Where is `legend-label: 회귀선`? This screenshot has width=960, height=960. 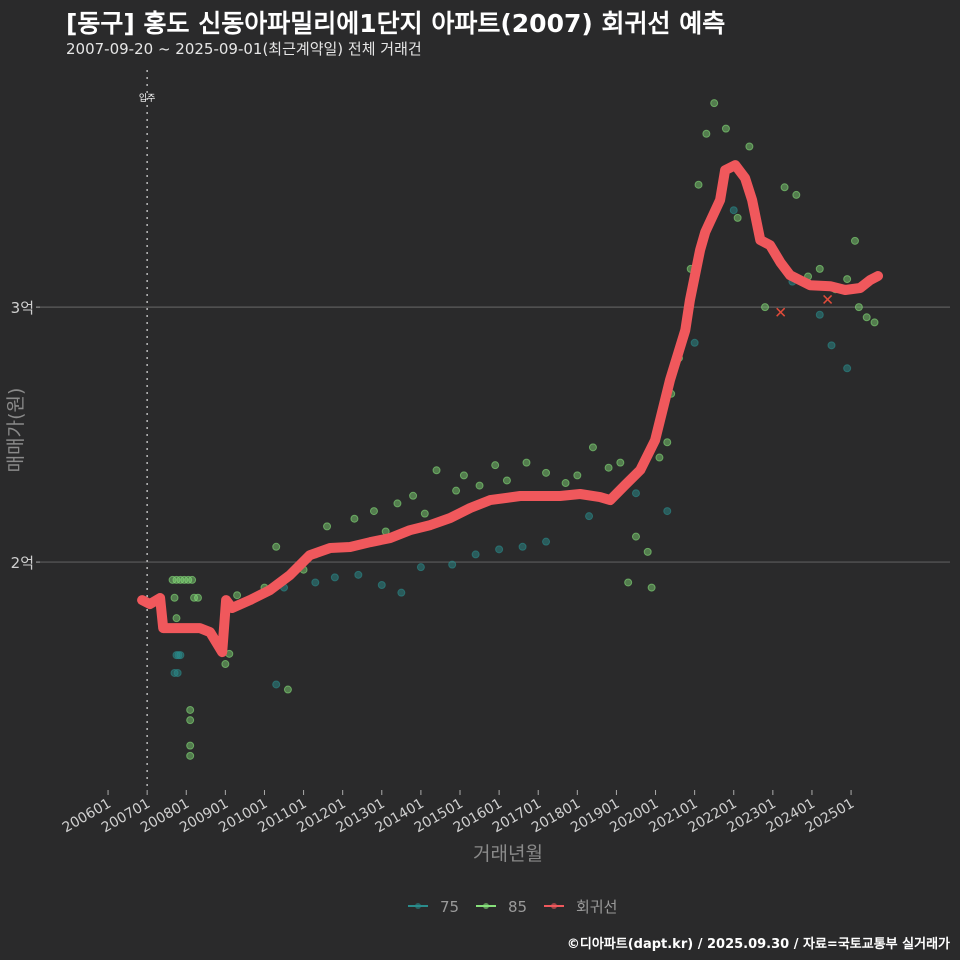 legend-label: 회귀선 is located at coordinates (596, 907).